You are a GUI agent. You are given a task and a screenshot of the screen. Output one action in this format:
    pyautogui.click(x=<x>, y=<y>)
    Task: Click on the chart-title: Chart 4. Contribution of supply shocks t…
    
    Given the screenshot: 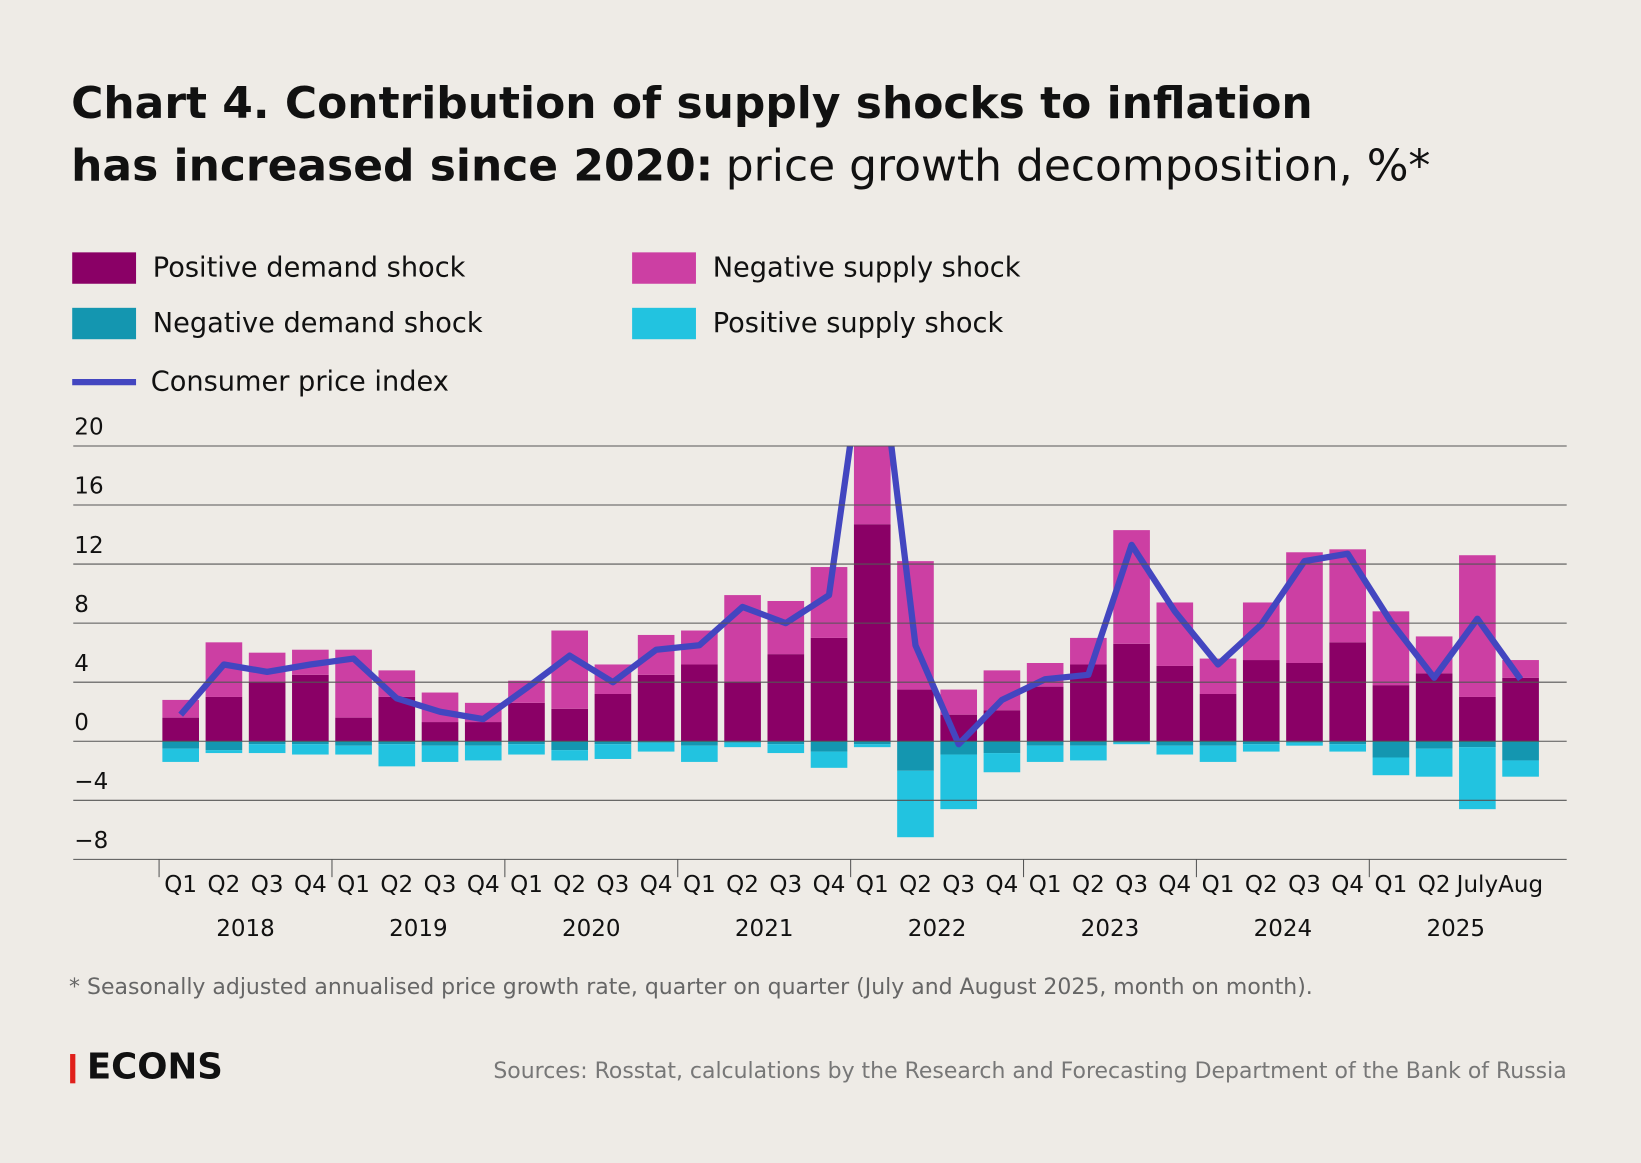 What is the action you would take?
    pyautogui.click(x=692, y=103)
    